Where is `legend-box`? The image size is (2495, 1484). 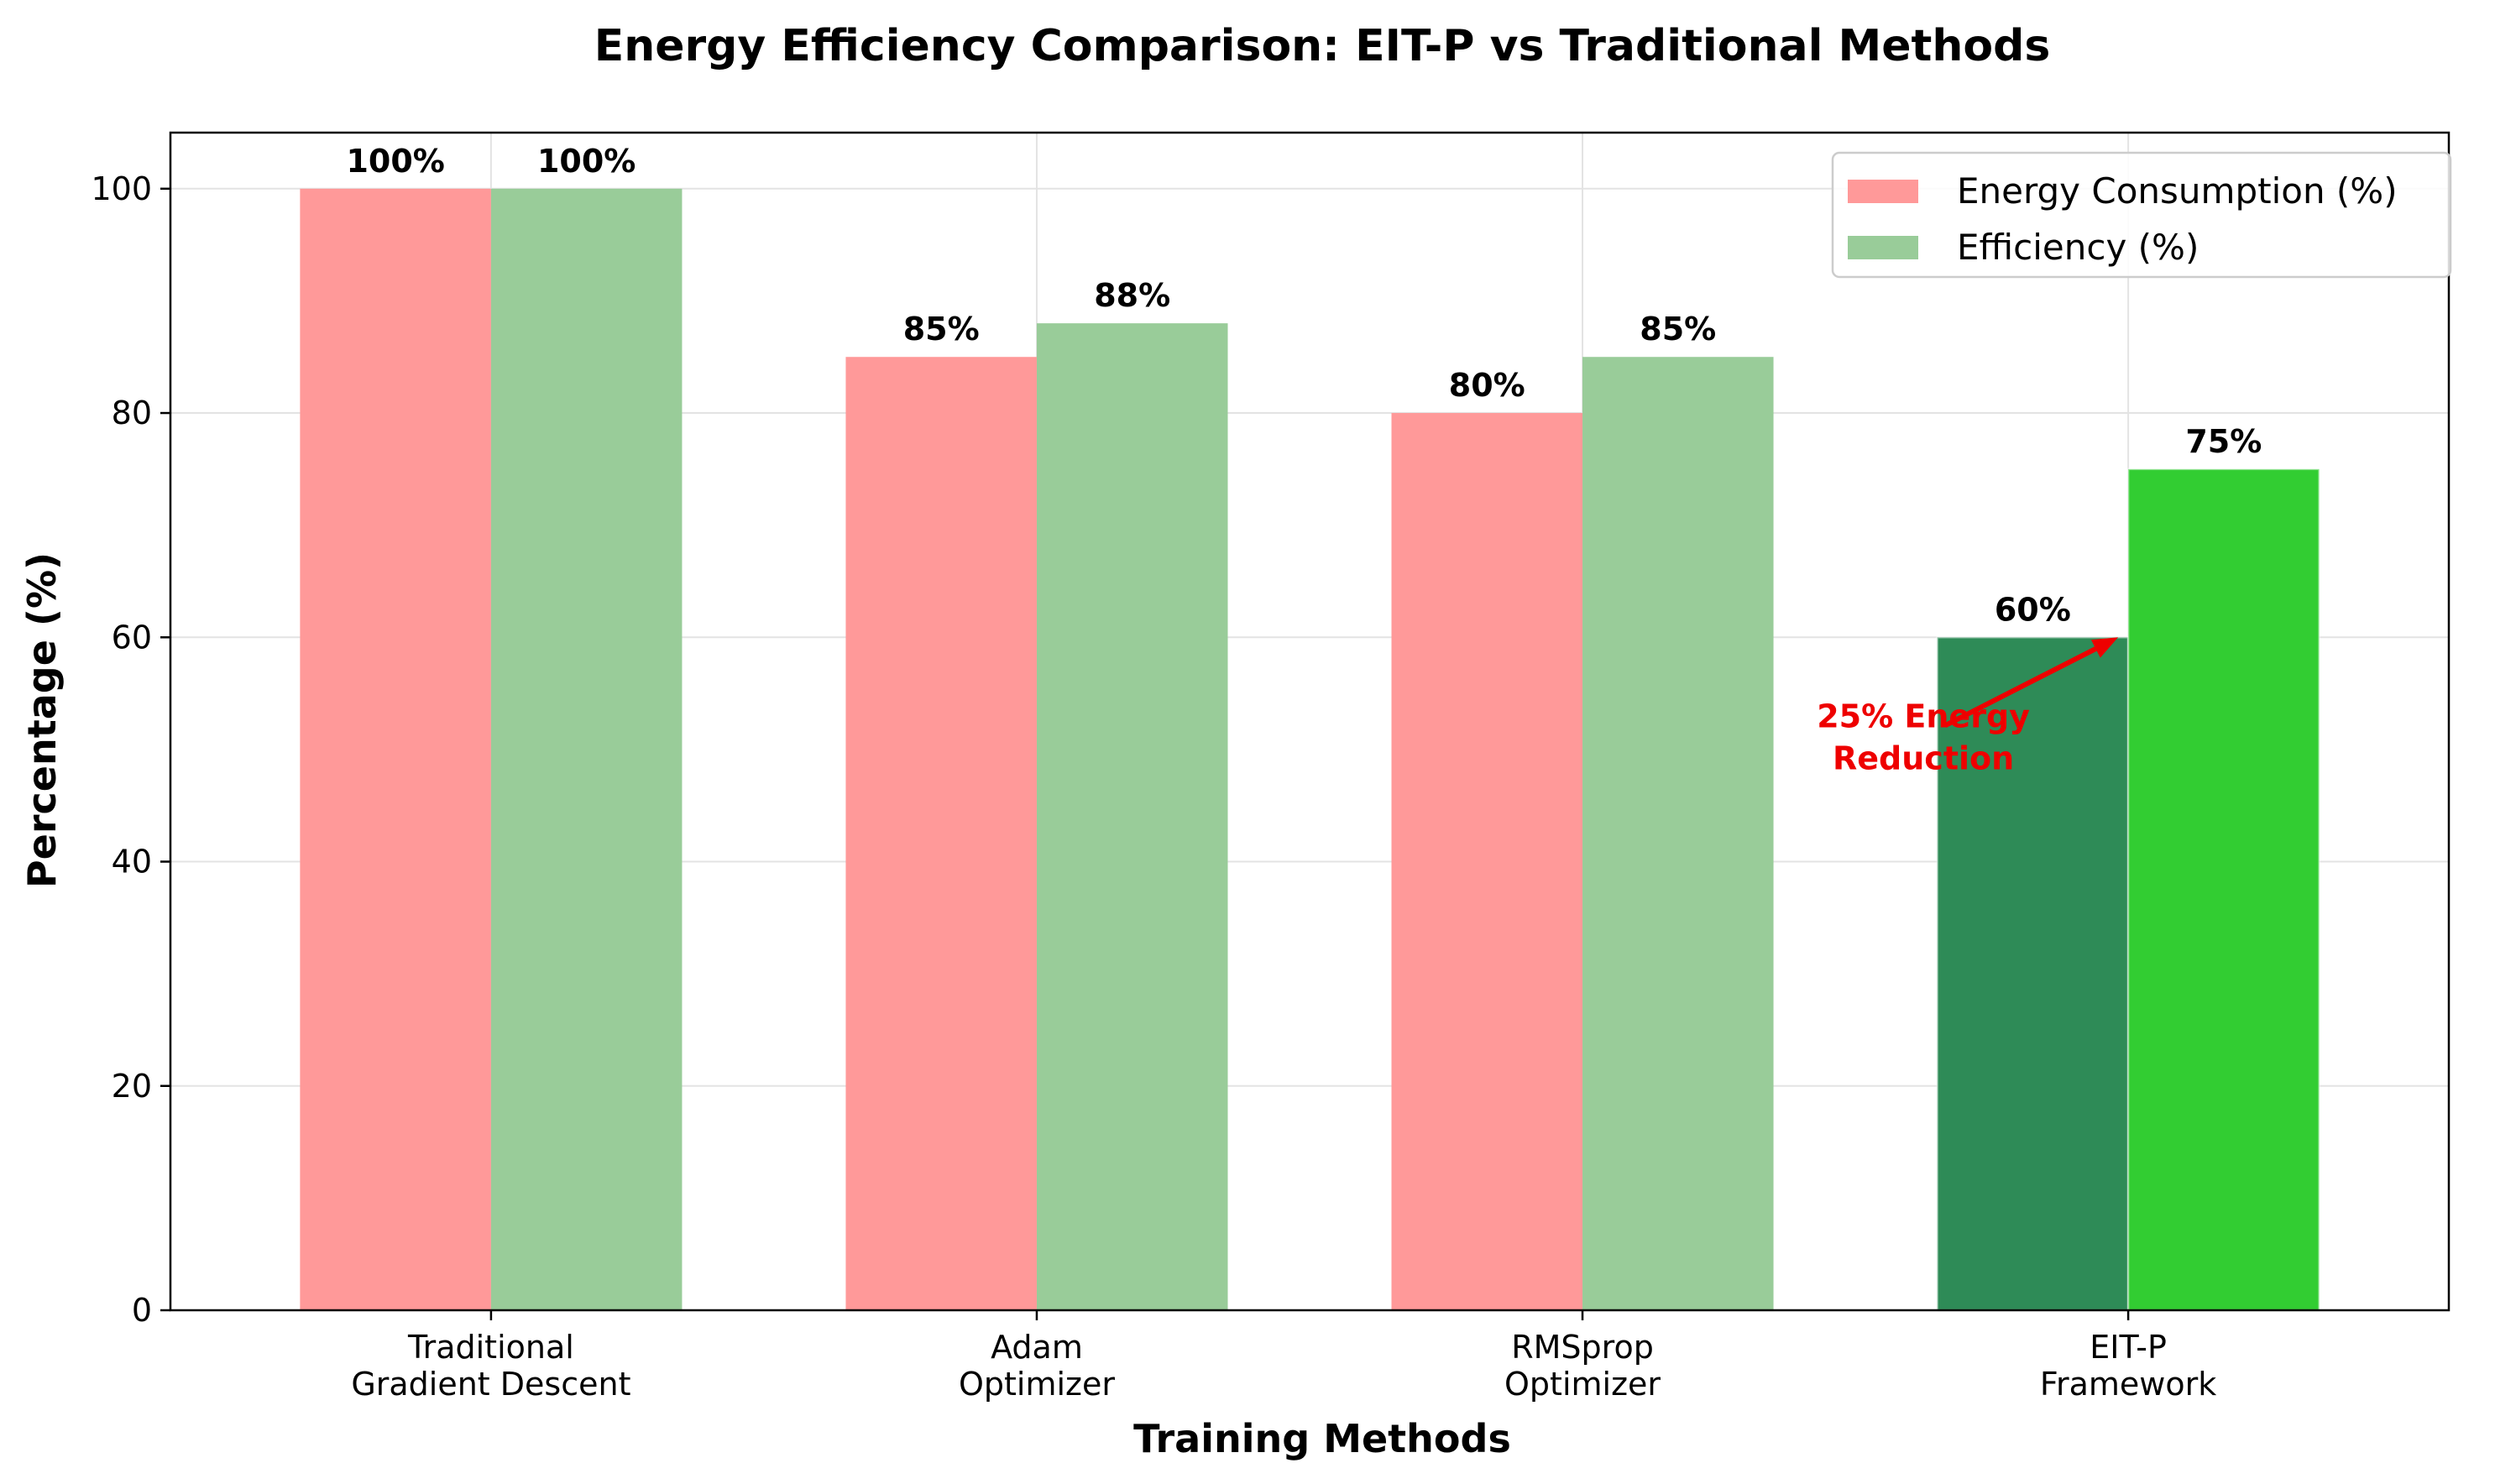
legend-box is located at coordinates (2141, 215).